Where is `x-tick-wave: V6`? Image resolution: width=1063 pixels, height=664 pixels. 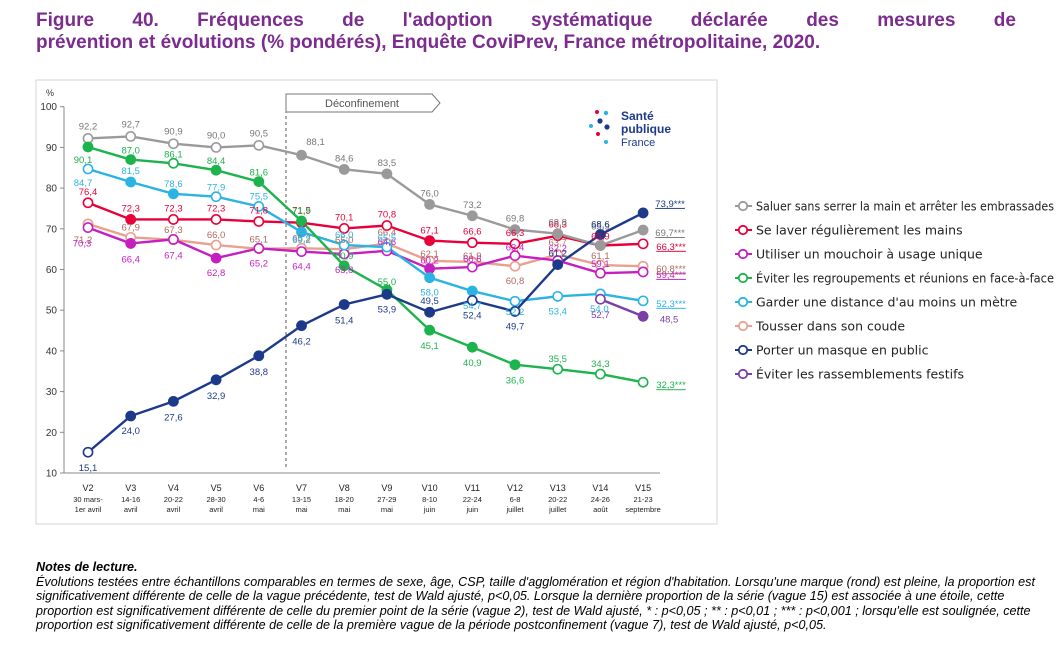 x-tick-wave: V6 is located at coordinates (258, 488).